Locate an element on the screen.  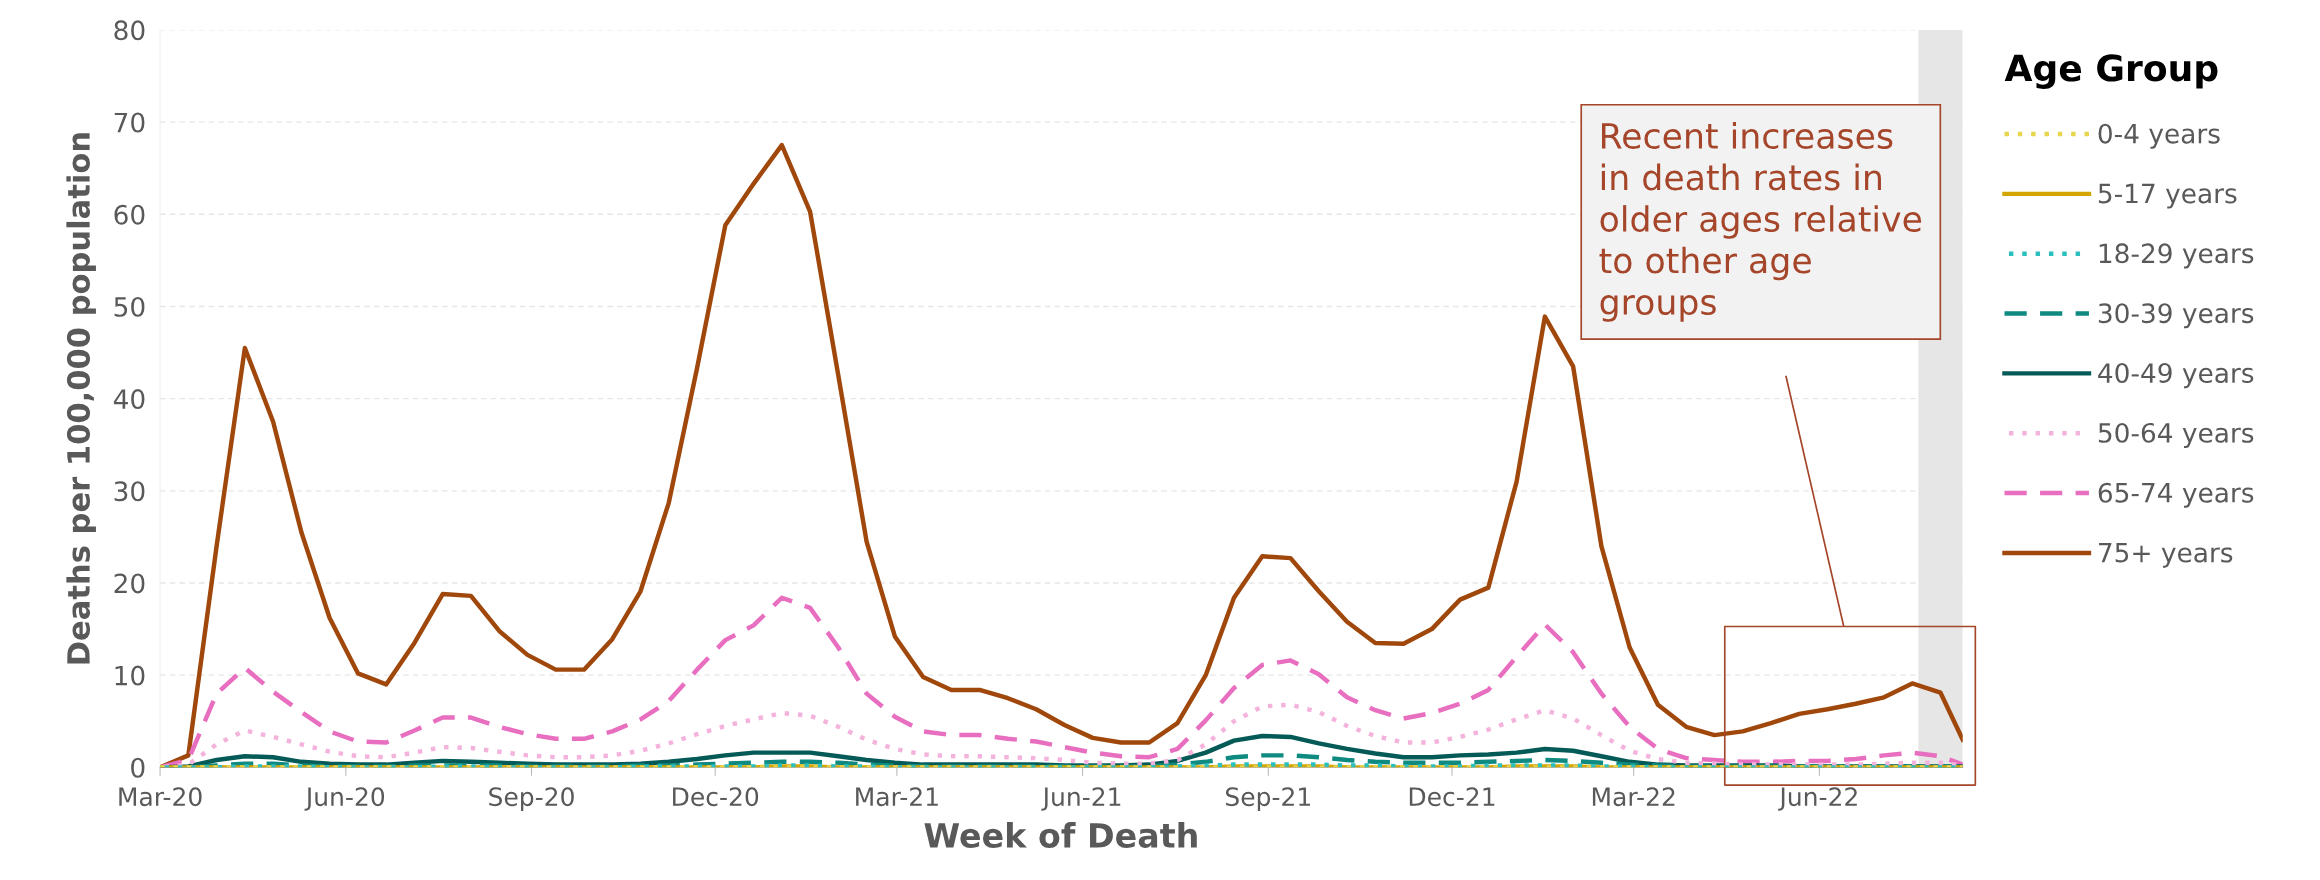
legend-label: 40-49 years is located at coordinates (2176, 376).